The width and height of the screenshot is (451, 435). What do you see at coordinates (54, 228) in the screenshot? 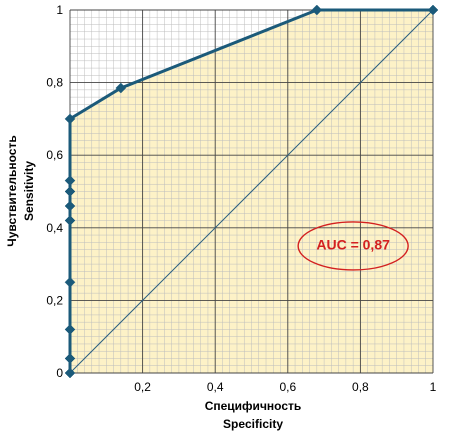
I see `y-tick-label: 0,4` at bounding box center [54, 228].